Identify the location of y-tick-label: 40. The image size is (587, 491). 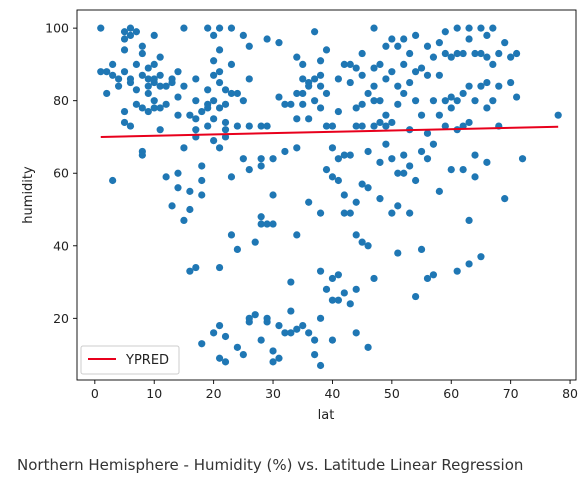
(61, 245).